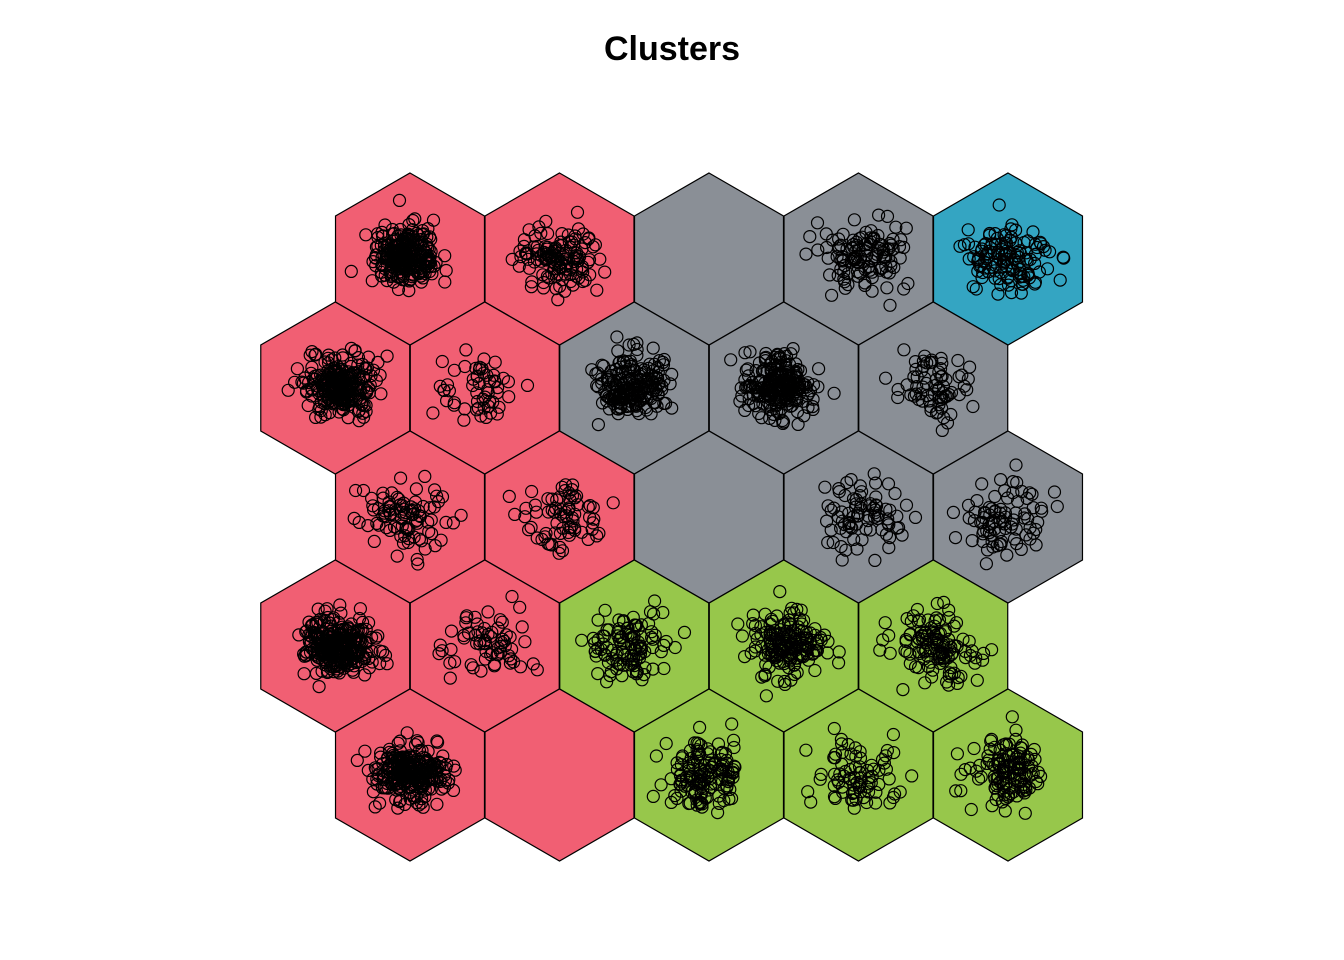 The image size is (1344, 960). I want to click on cell-points-r4-c5, so click(936, 646).